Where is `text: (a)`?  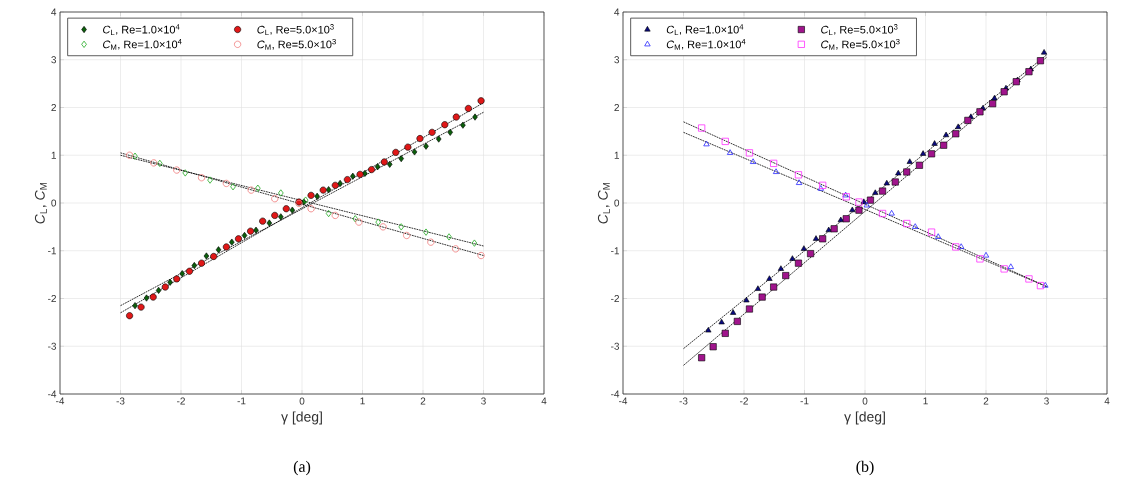 text: (a) is located at coordinates (302, 468).